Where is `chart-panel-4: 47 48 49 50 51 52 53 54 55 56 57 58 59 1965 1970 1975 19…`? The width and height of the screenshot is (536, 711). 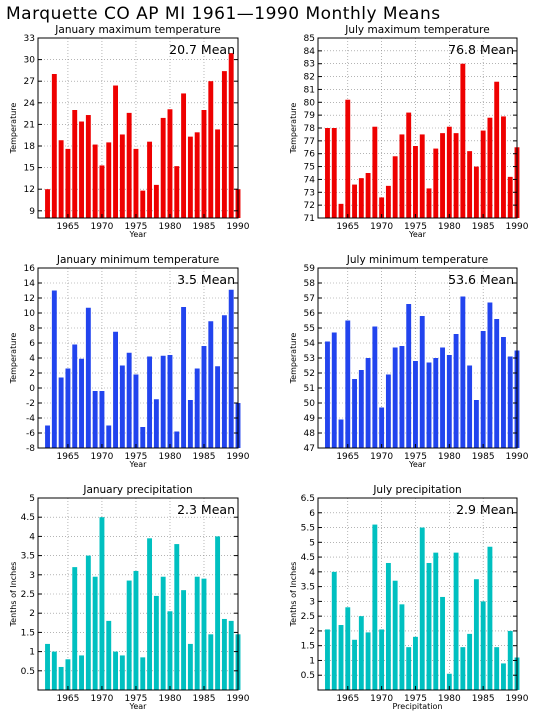 chart-panel-4: 47 48 49 50 51 52 53 54 55 56 57 58 59 1965 1970 1975 19… is located at coordinates (409, 361).